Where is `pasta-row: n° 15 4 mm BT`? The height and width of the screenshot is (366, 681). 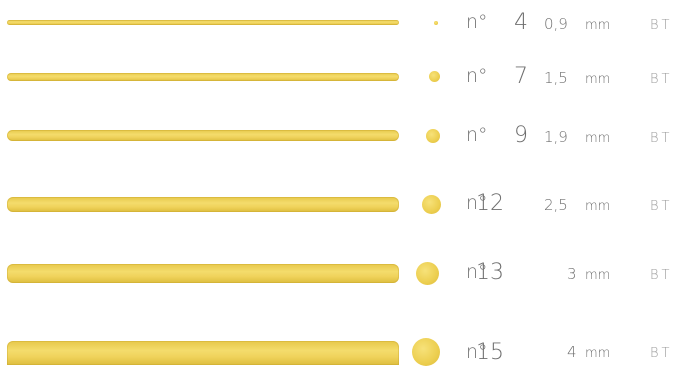
pasta-row: n° 15 4 mm BT is located at coordinates (340, 350).